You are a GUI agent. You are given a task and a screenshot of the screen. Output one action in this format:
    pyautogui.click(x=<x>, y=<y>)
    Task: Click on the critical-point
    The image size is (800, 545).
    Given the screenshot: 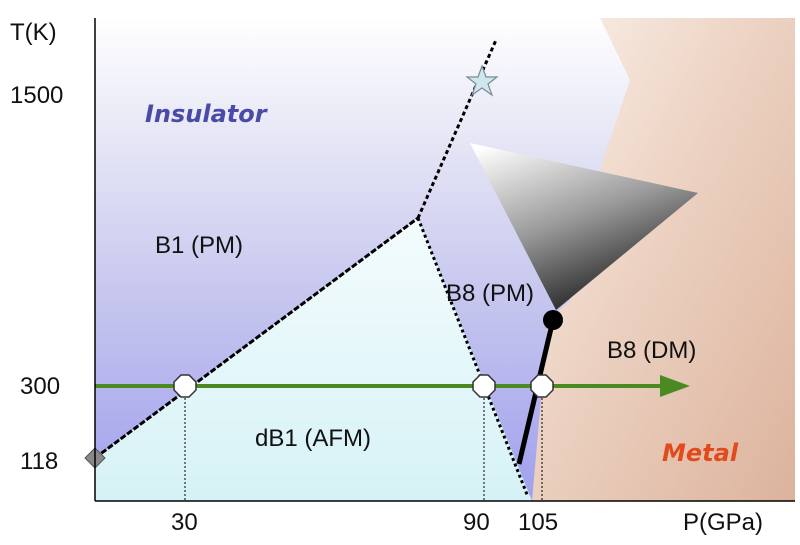 What is the action you would take?
    pyautogui.click(x=553, y=320)
    